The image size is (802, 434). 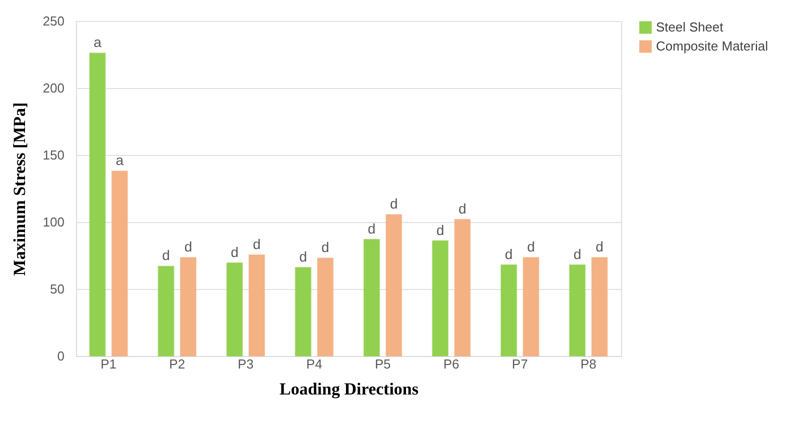 What do you see at coordinates (53, 155) in the screenshot?
I see `y-tick-label: 150` at bounding box center [53, 155].